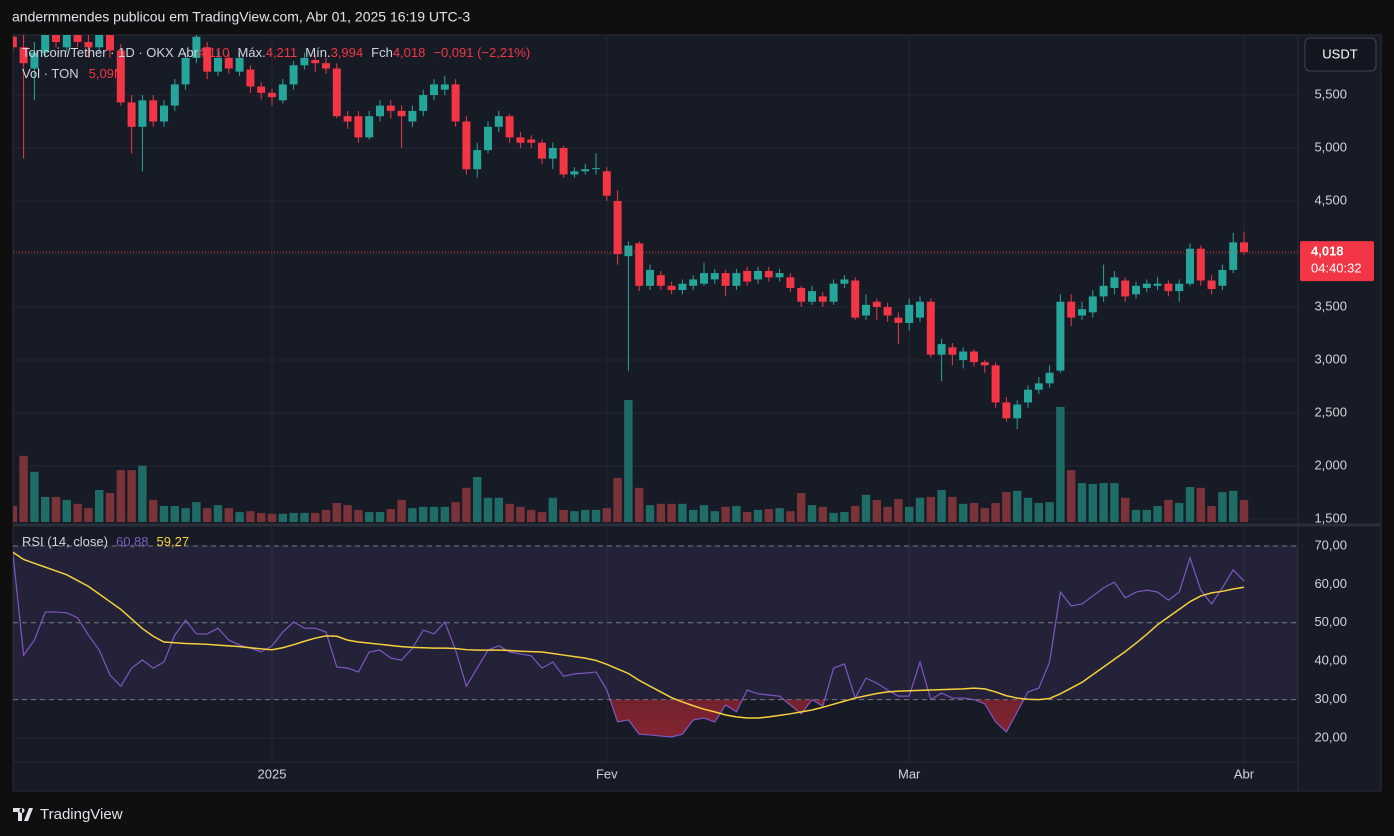 The image size is (1394, 836). Describe the element at coordinates (607, 773) in the screenshot. I see `x-tick-label: Fev` at that location.